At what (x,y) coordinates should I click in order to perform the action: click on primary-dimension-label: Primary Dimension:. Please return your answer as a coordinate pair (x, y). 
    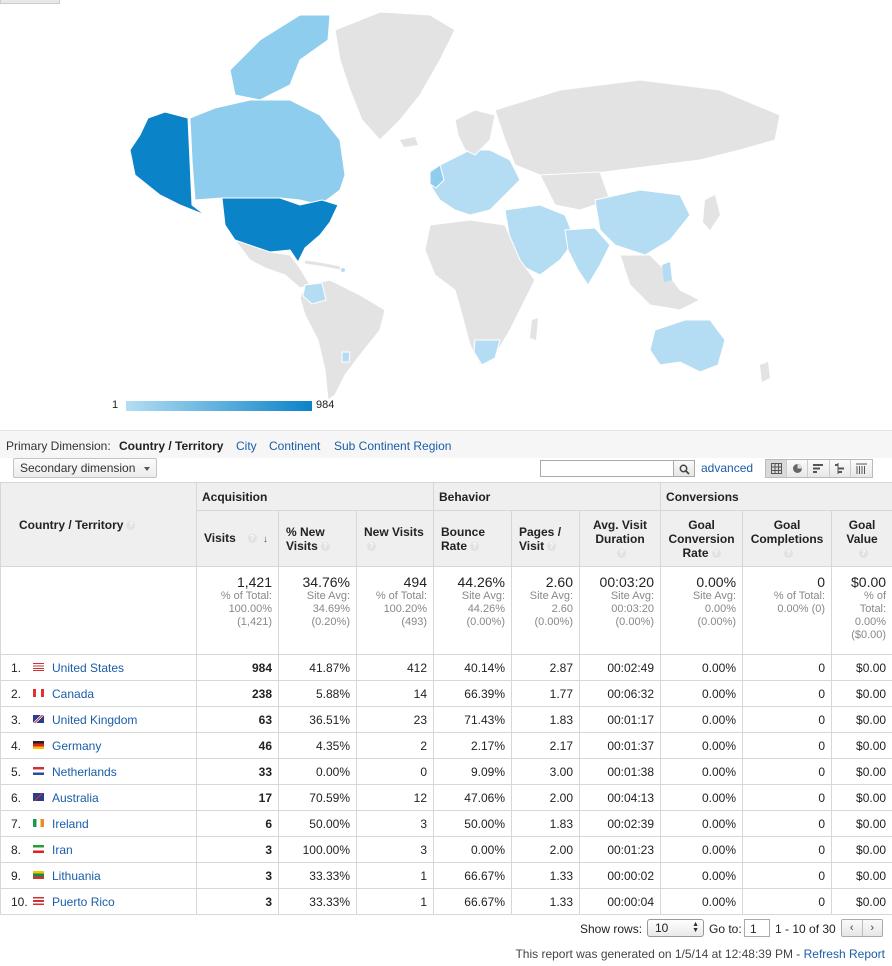
    Looking at the image, I should click on (58, 446).